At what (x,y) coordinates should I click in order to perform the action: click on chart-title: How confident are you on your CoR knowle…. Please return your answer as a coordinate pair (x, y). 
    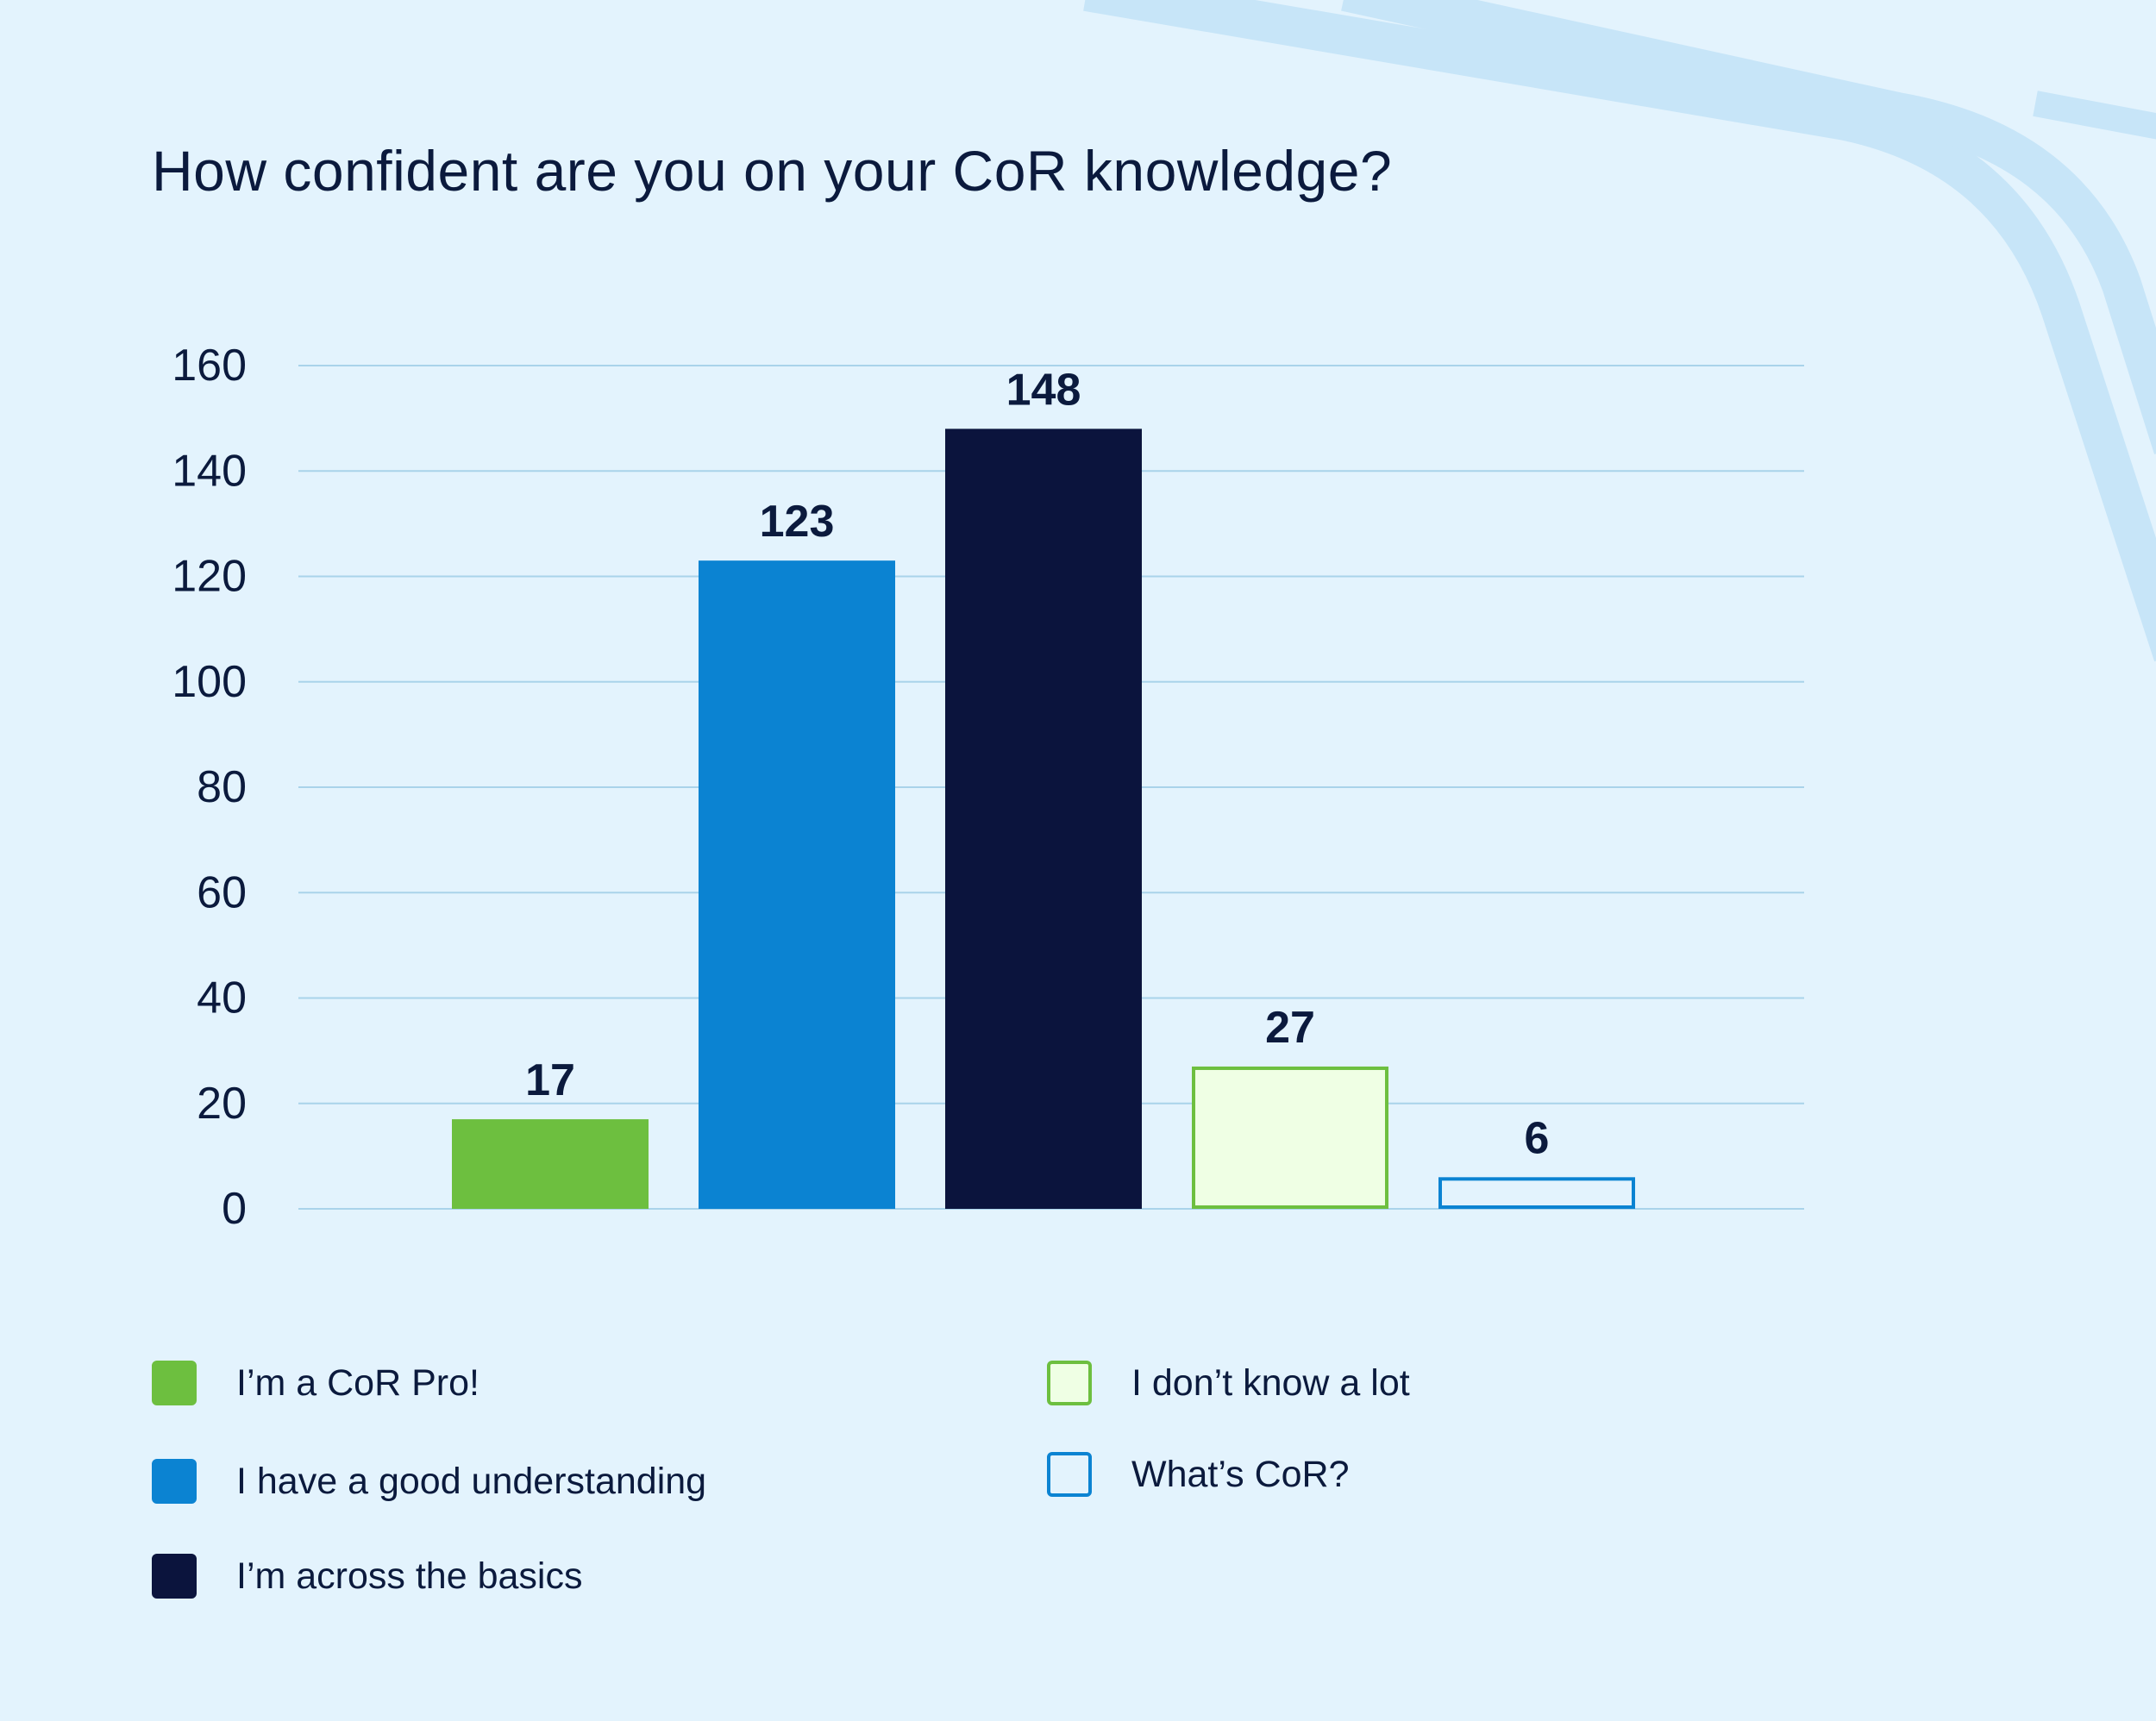
    Looking at the image, I should click on (772, 171).